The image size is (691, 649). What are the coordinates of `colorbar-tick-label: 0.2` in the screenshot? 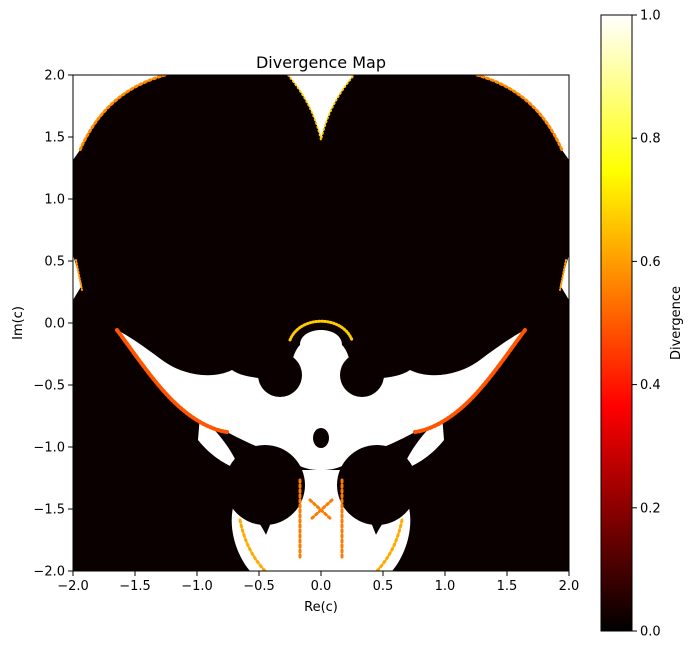 It's located at (650, 508).